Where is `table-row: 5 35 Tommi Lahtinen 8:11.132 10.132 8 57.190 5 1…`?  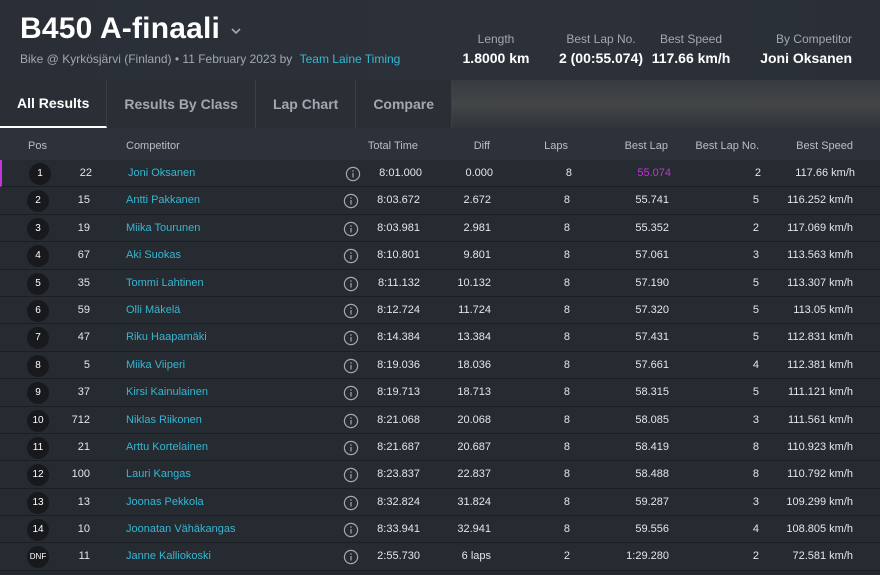
table-row: 5 35 Tommi Lahtinen 8:11.132 10.132 8 57.190 5 1… is located at coordinates (440, 283).